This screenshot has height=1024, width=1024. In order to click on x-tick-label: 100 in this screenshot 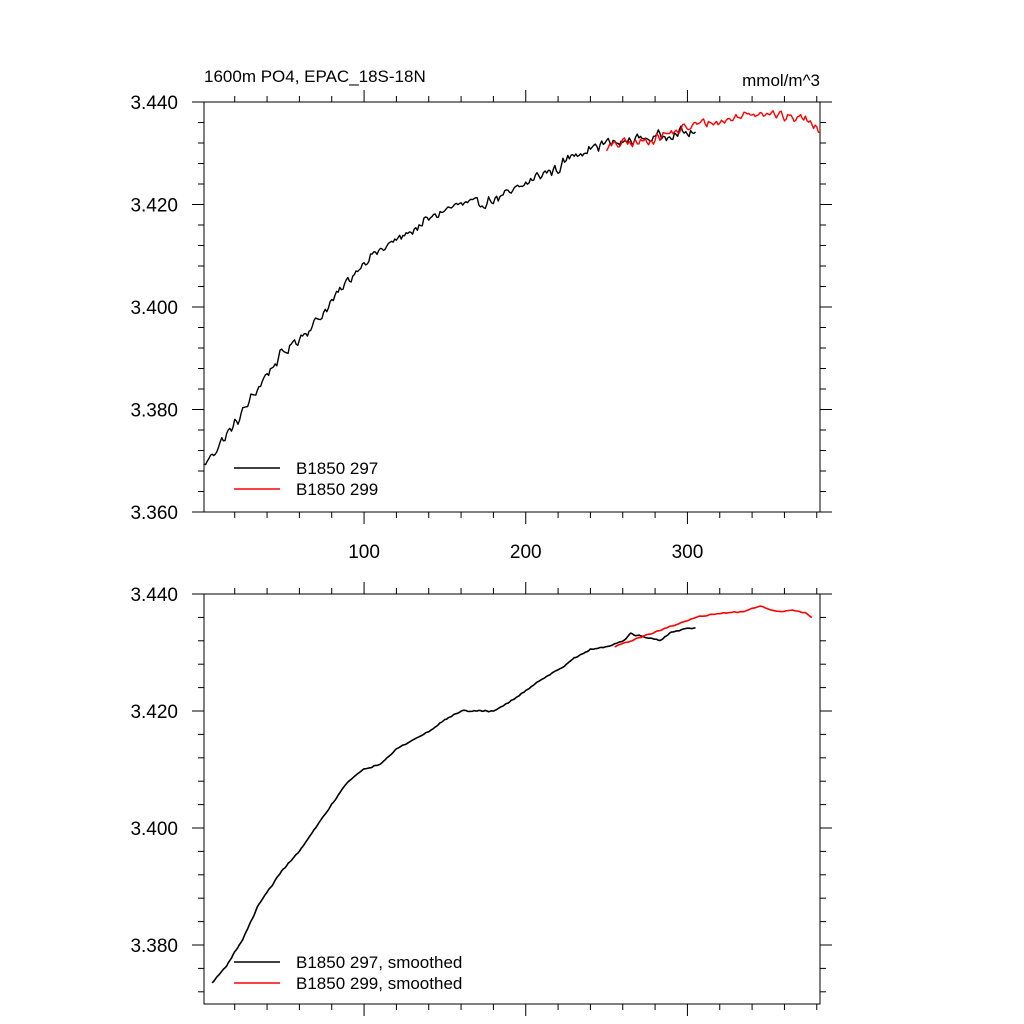, I will do `click(364, 552)`.